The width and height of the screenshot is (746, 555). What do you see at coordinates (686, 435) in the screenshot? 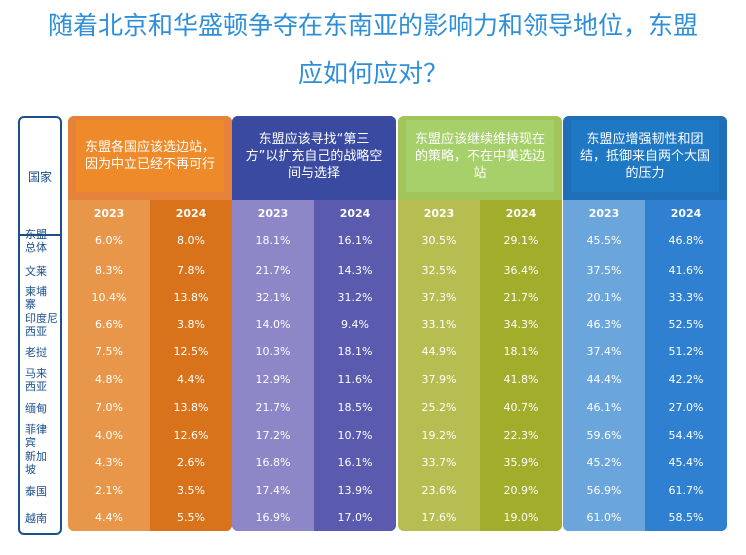
I see `value-cell: 54.4%` at bounding box center [686, 435].